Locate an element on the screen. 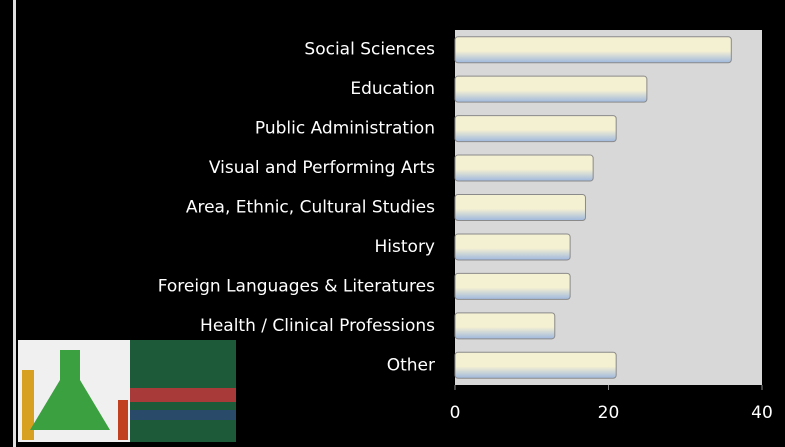 This screenshot has height=447, width=785. y-tick-label: Public Administration is located at coordinates (345, 129).